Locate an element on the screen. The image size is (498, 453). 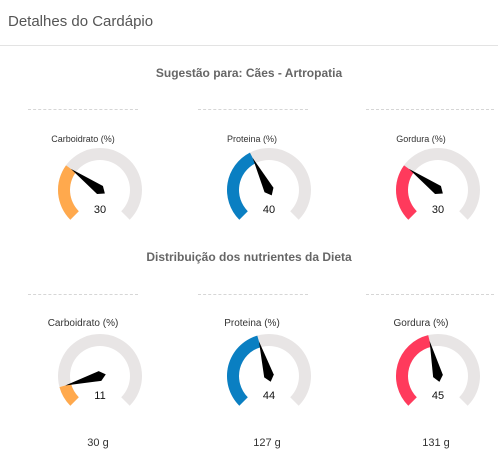
nutrient-grams: 127 g is located at coordinates (267, 443).